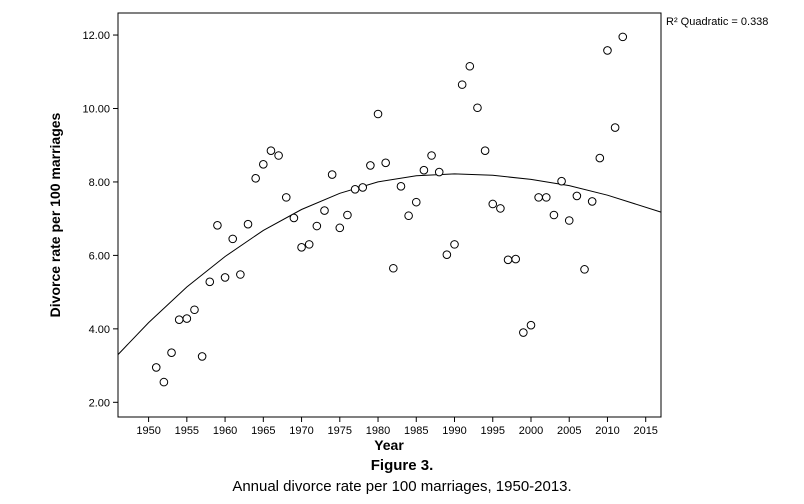 The image size is (804, 504). Describe the element at coordinates (378, 431) in the screenshot. I see `x-tick-label: 1980` at that location.